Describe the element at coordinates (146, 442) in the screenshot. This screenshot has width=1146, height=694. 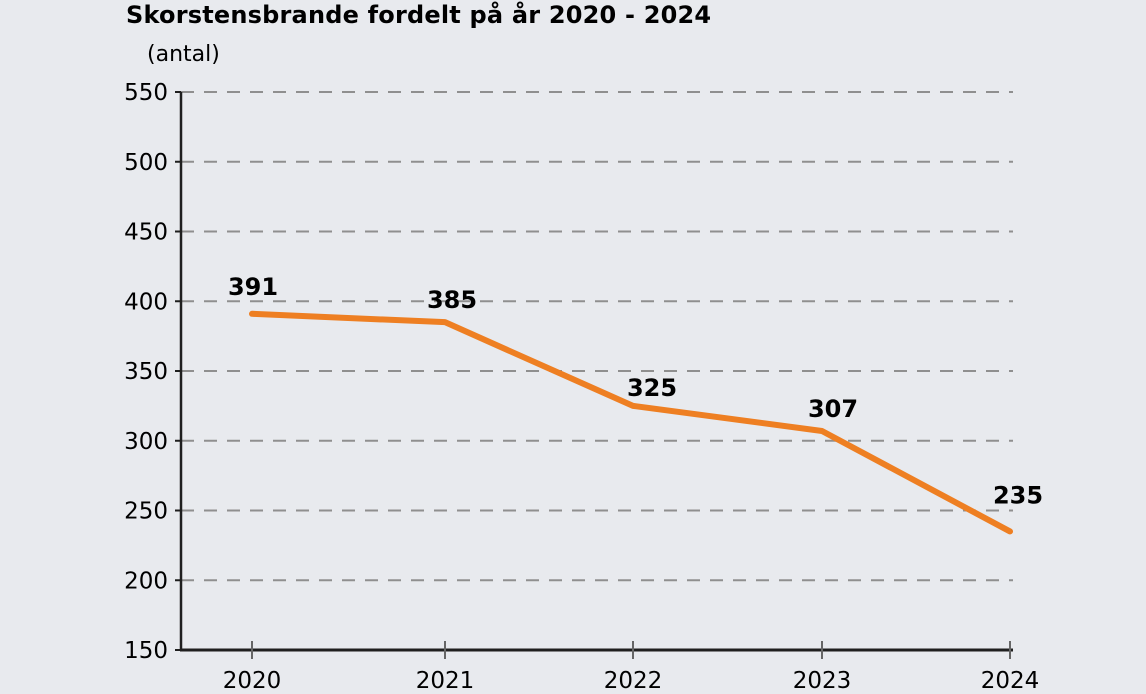
I see `y-tick-label: 300` at that location.